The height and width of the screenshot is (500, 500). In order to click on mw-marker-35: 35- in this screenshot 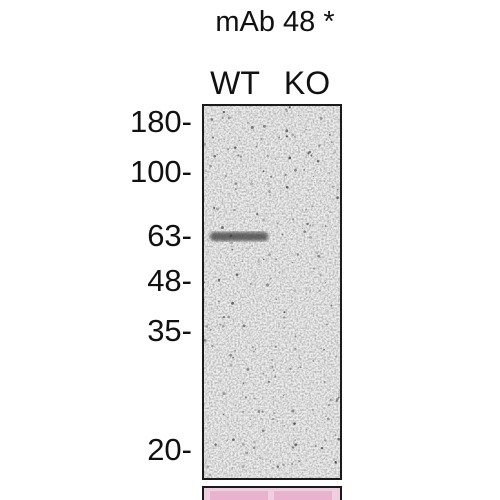, I will do `click(169, 330)`.